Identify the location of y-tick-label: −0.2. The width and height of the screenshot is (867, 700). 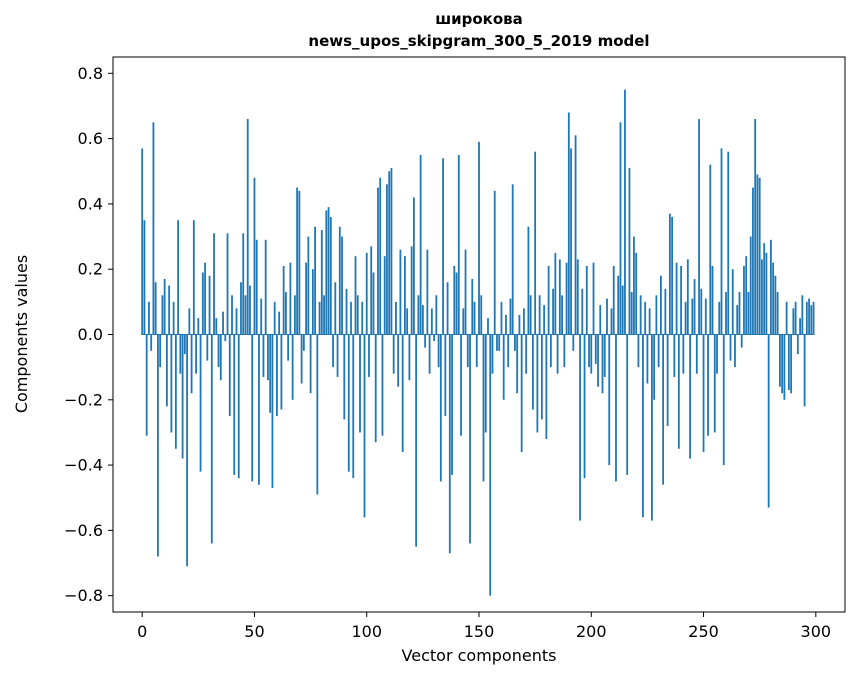
(83, 399).